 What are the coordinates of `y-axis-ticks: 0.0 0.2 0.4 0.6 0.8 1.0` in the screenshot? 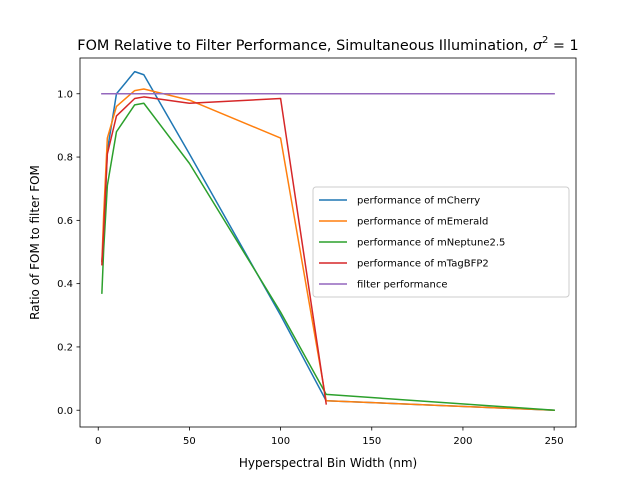 It's located at (68, 253).